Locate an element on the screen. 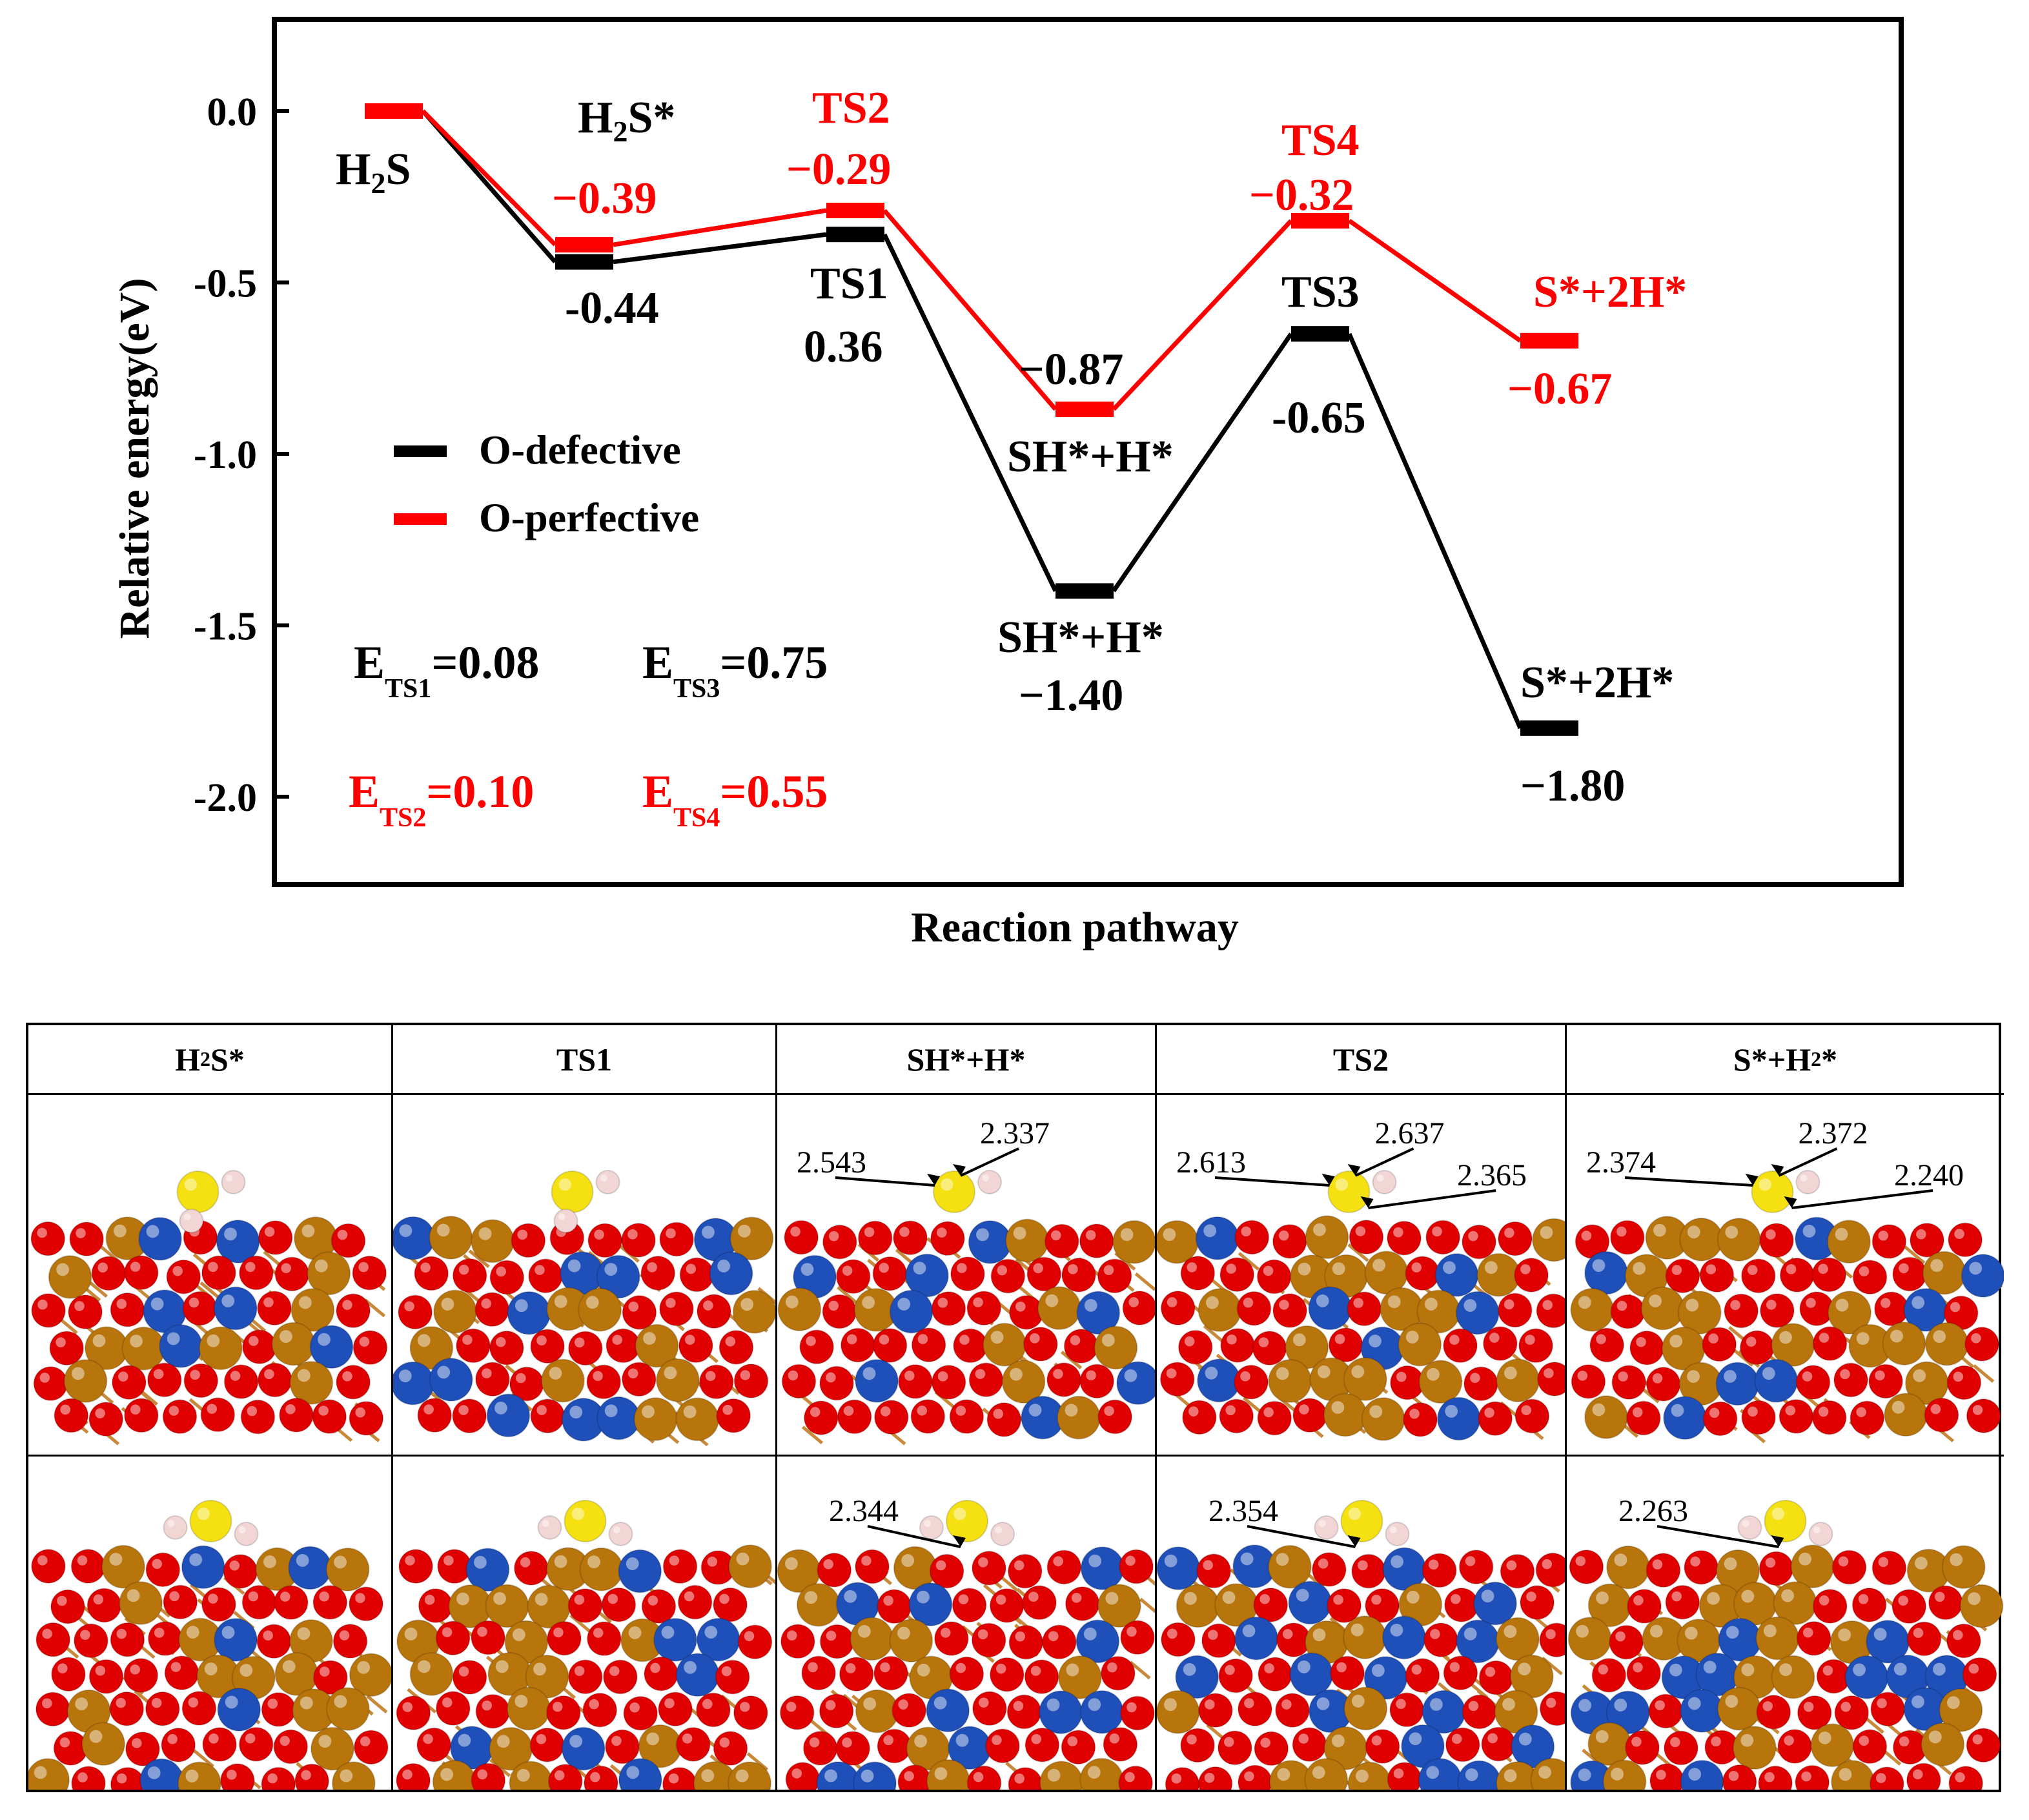 Image resolution: width=2029 pixels, height=1820 pixels. connector-o-perfective is located at coordinates (720, 227).